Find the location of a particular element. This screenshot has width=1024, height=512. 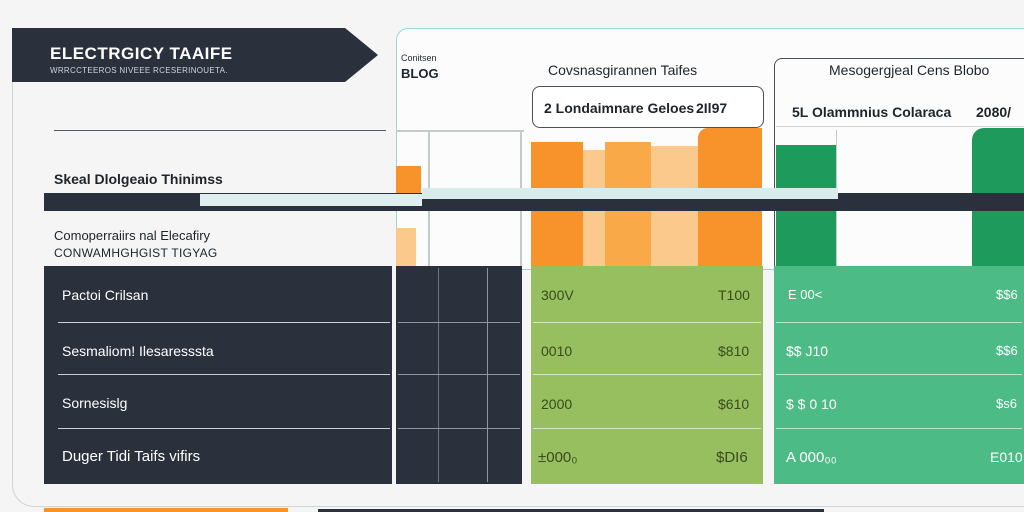

value-cell: A 000₀₀ is located at coordinates (811, 457).